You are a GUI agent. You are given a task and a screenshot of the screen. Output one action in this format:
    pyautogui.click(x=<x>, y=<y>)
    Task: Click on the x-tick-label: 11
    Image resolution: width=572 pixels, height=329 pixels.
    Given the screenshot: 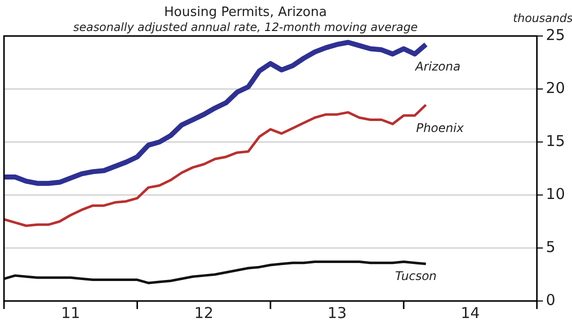 What is the action you would take?
    pyautogui.click(x=70, y=313)
    